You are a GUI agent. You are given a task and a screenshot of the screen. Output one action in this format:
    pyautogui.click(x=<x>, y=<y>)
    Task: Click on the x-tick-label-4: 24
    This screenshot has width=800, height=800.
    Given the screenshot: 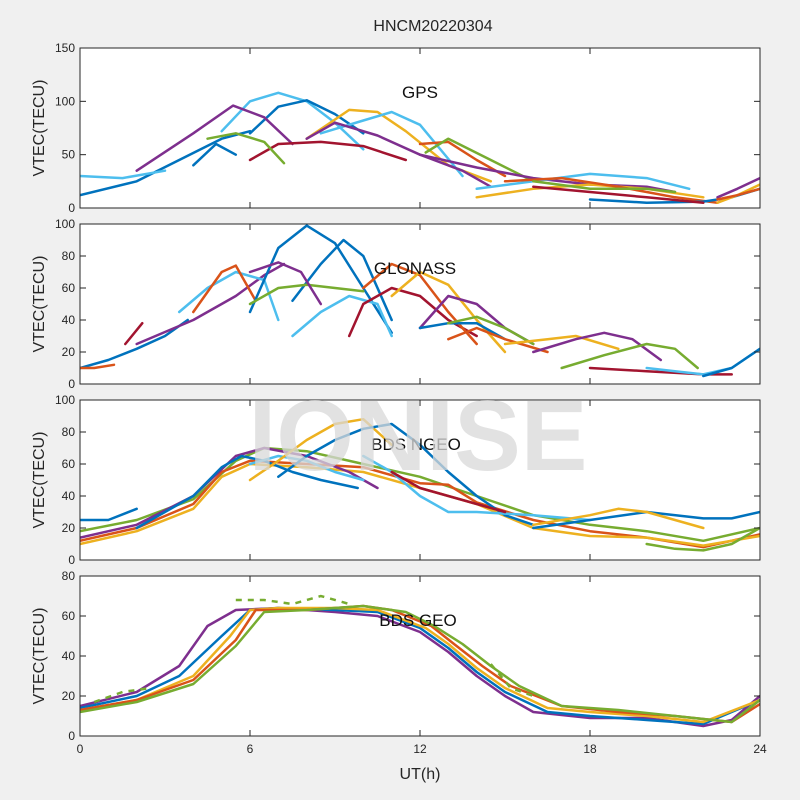 What is the action you would take?
    pyautogui.click(x=760, y=749)
    